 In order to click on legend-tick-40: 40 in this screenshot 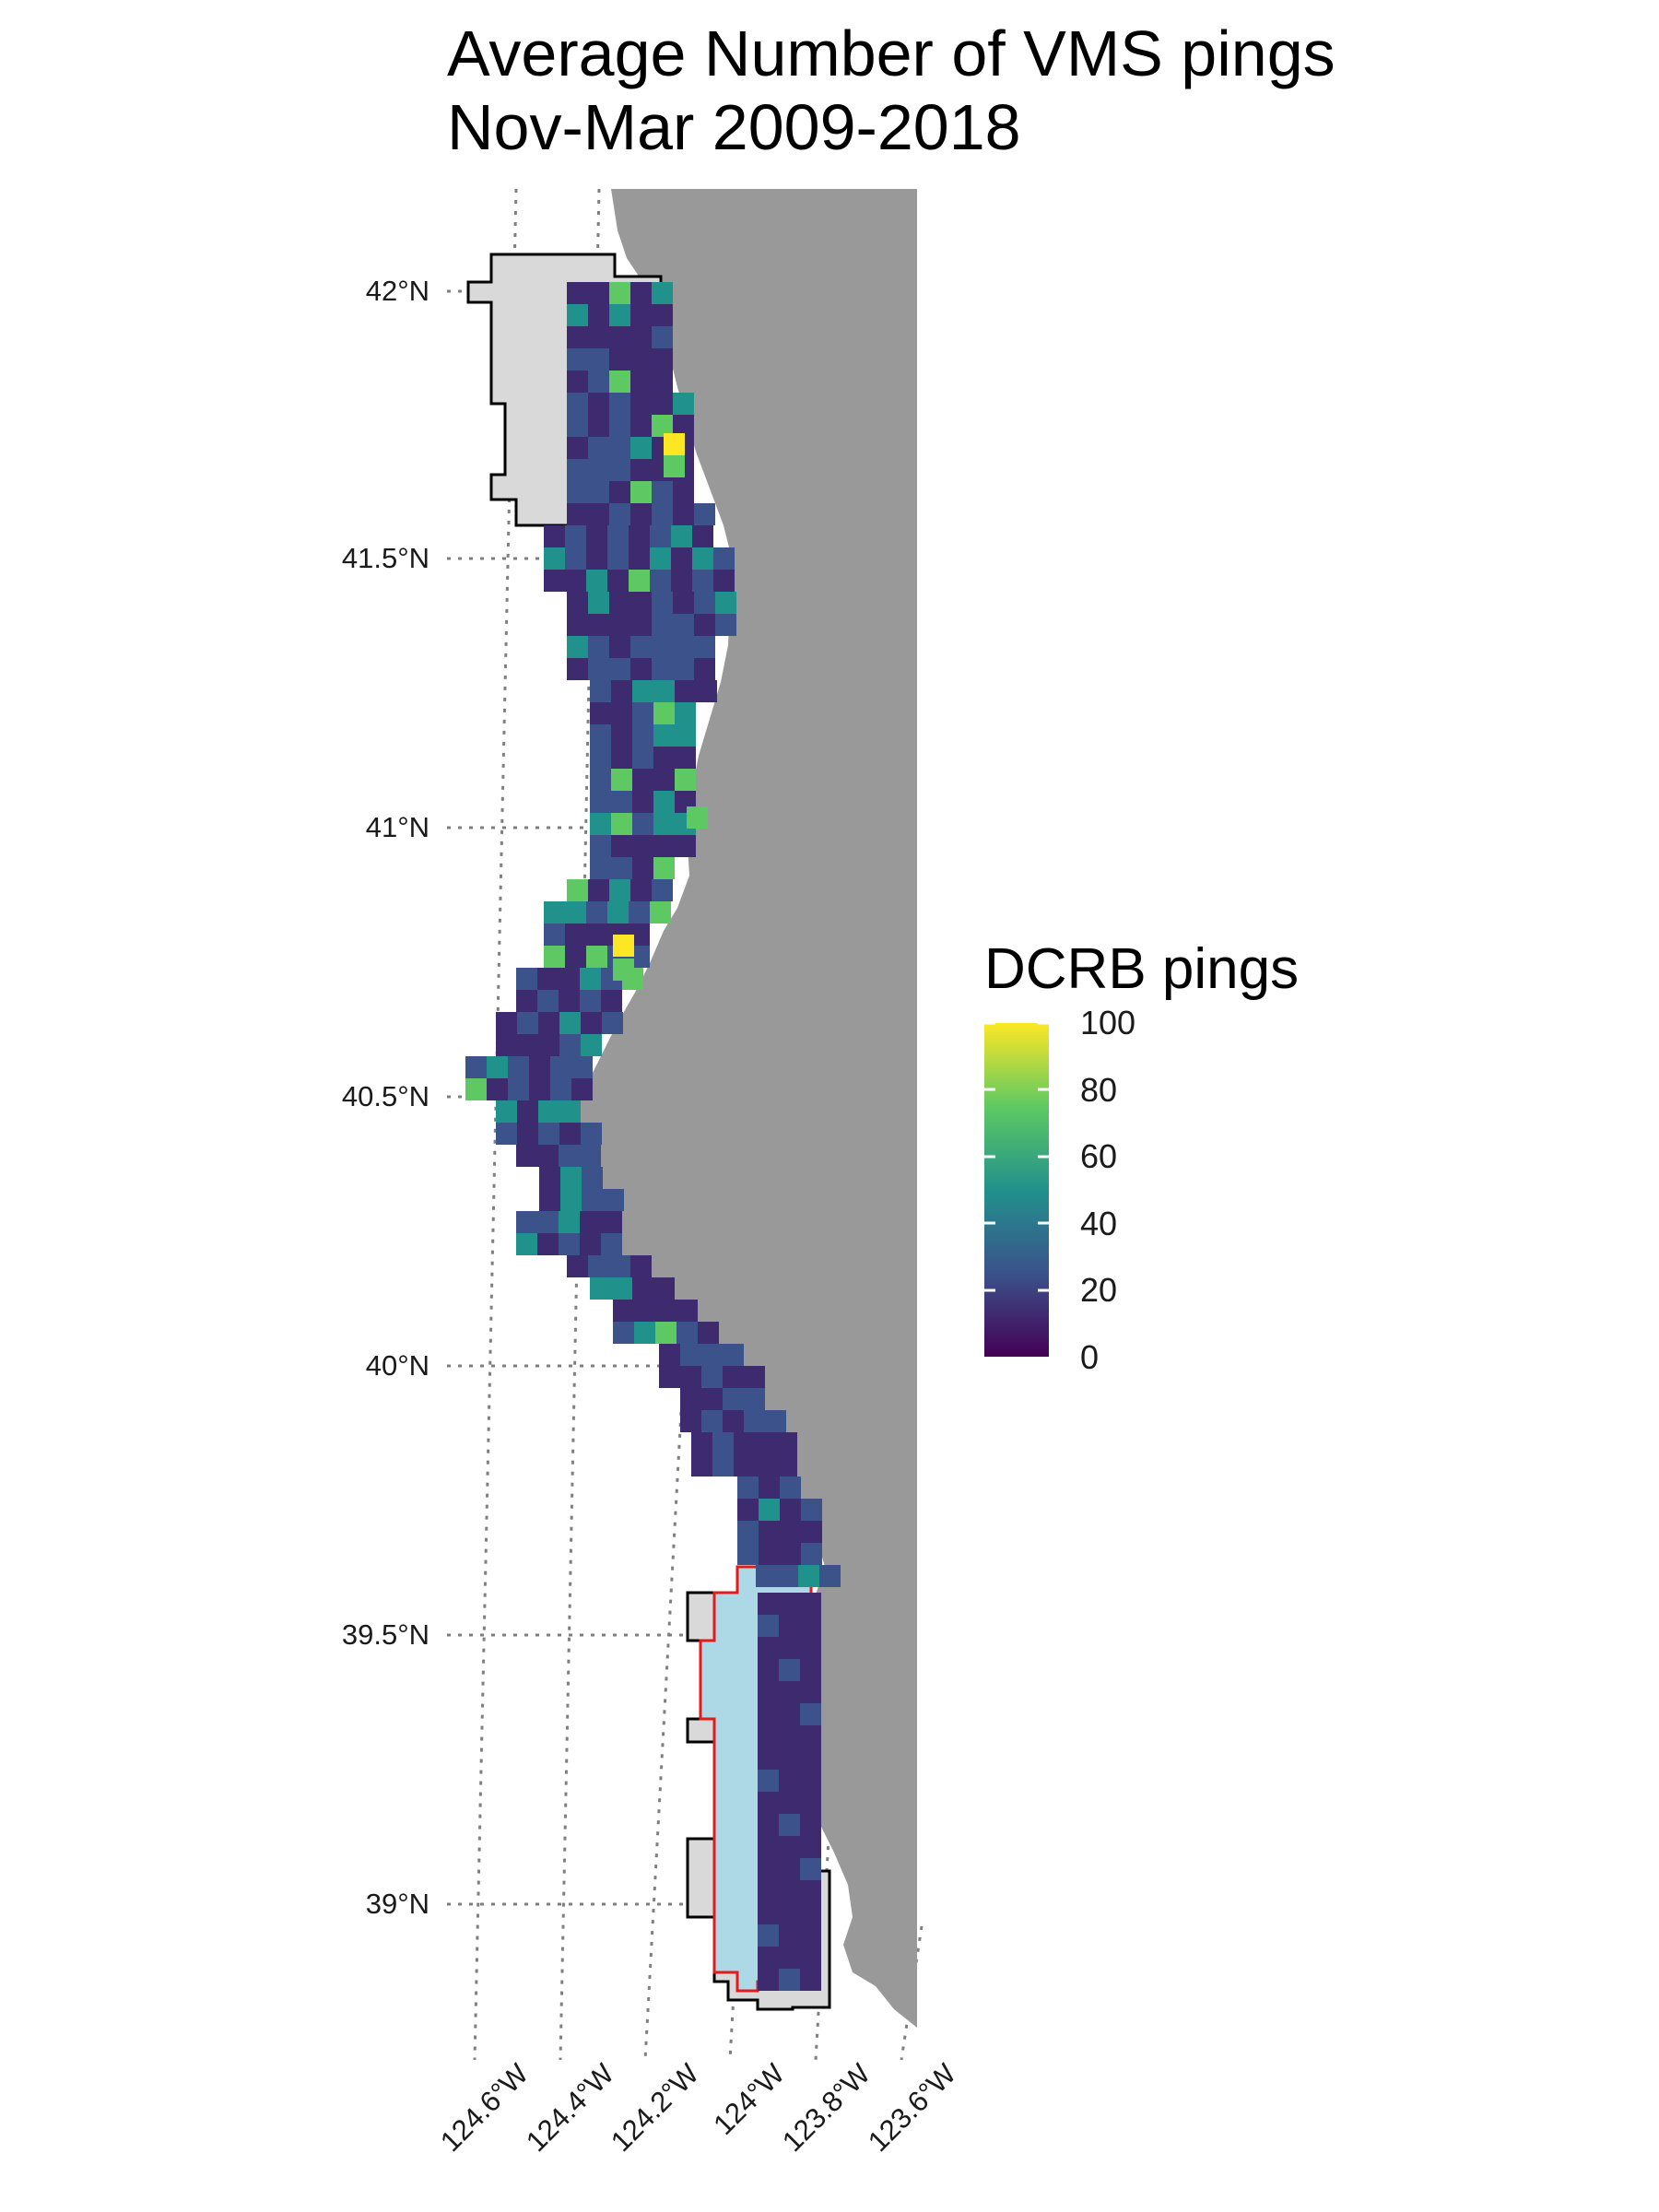, I will do `click(1098, 1223)`.